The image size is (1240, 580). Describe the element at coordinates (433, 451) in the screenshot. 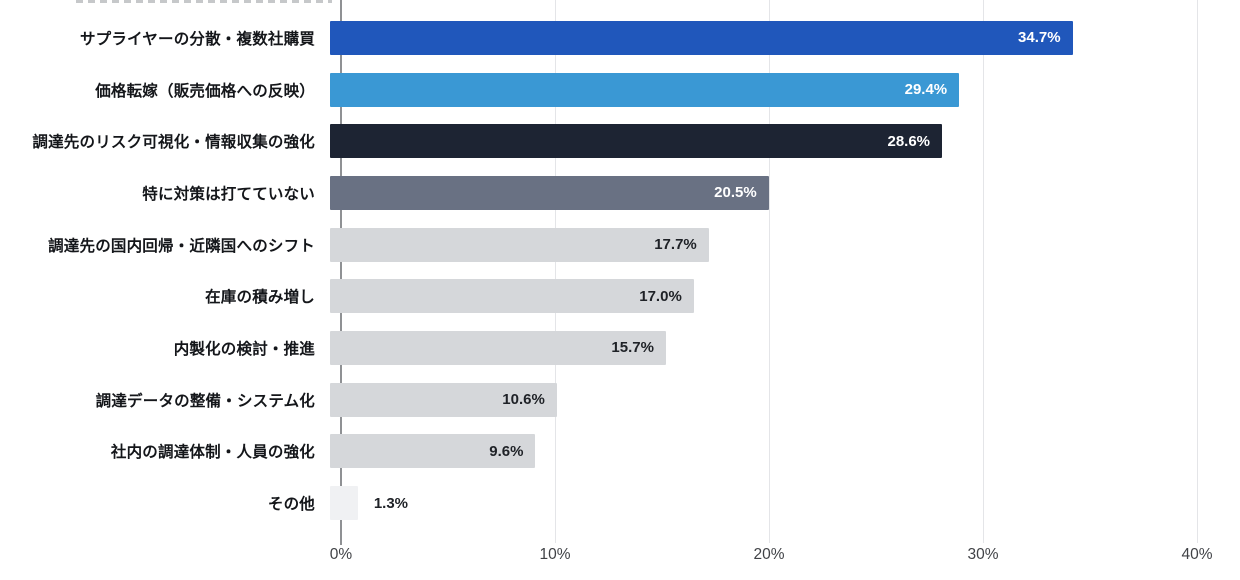

I see `bar: 9.6%` at that location.